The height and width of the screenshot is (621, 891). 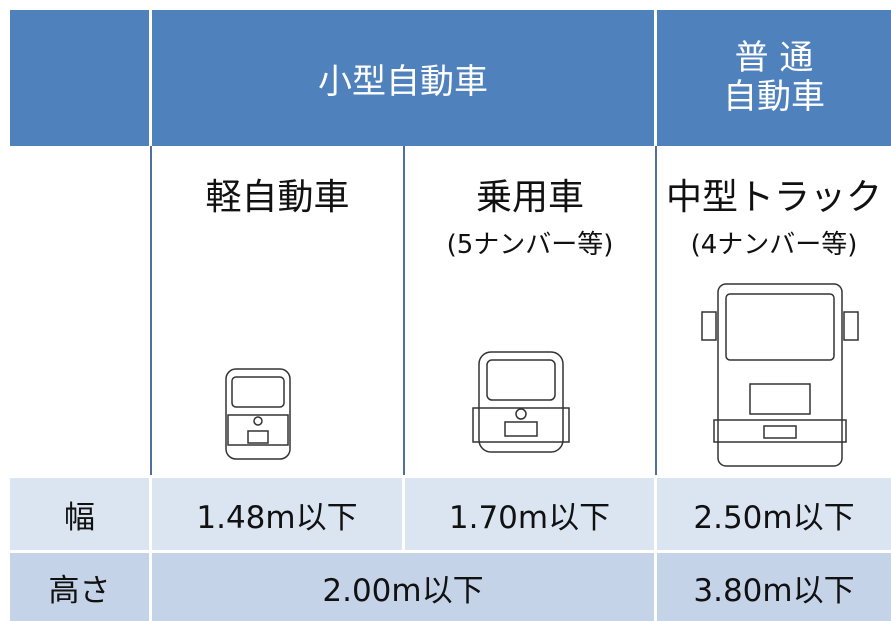 I want to click on group-header: 小型自動車, so click(x=404, y=78).